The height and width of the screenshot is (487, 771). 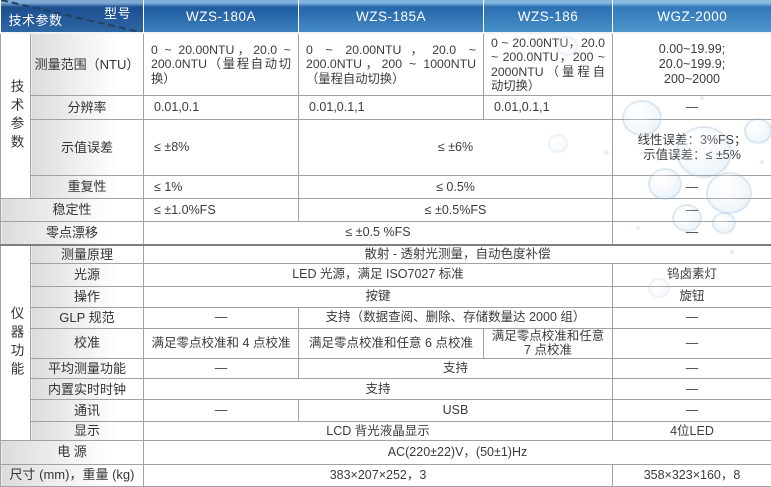 I want to click on cell-range-wgz2000: 0.00~19.99; 20.0~199.9; 200~2000, so click(x=692, y=64).